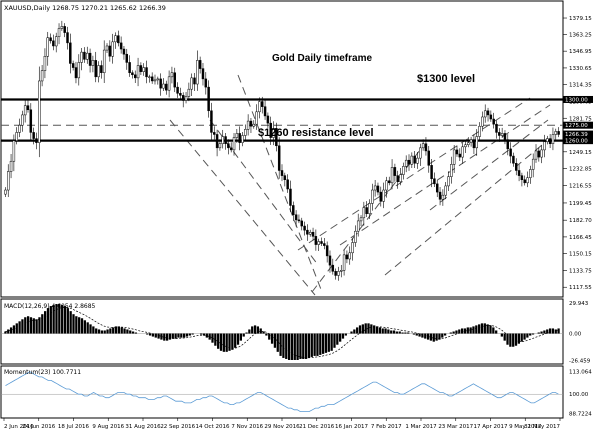  I want to click on macd-signal-line, so click(282, 332).